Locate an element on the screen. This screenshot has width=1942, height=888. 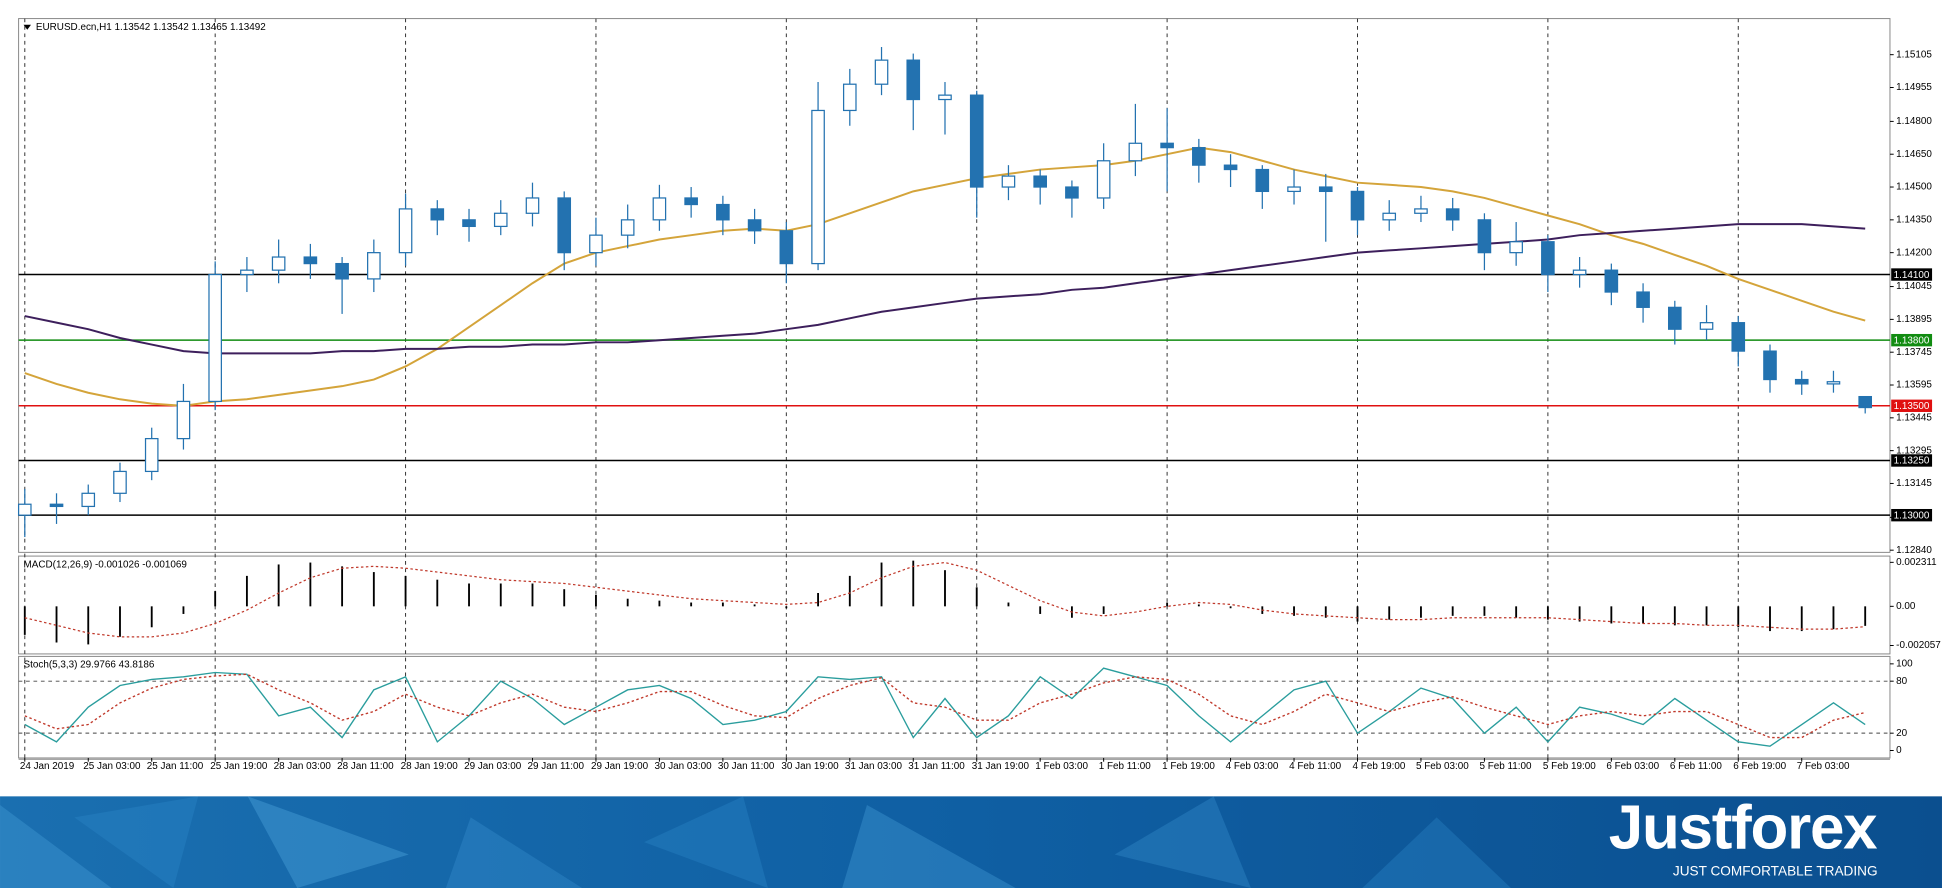
x-tick-label: 30 Jan 11:00 is located at coordinates (746, 766).